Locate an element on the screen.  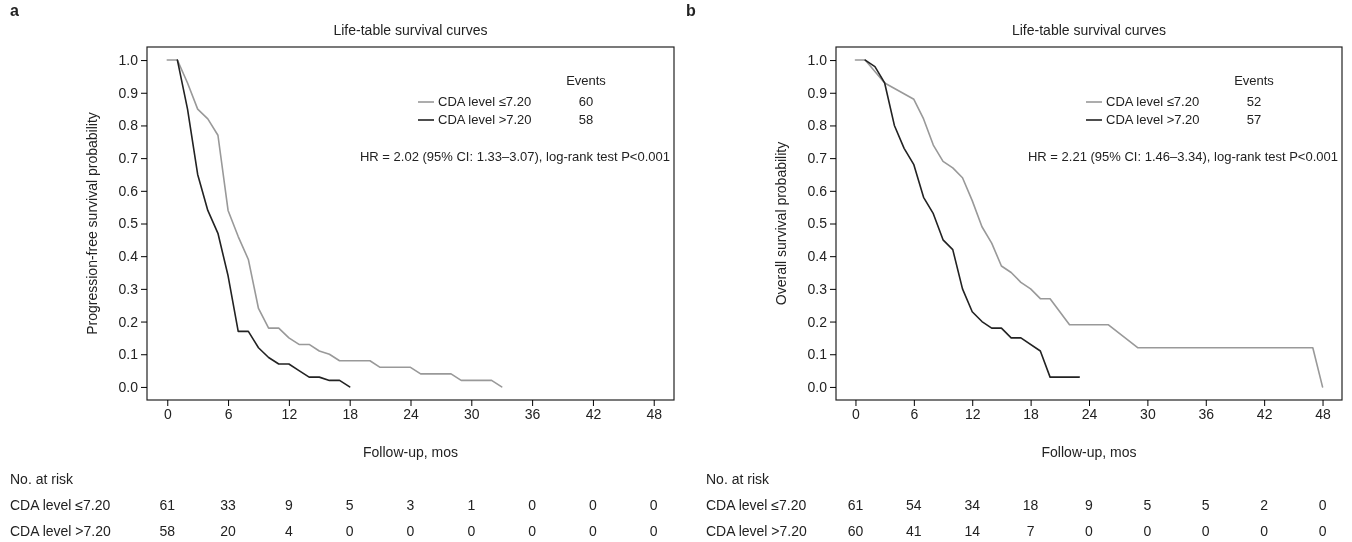
annotation: 60 is located at coordinates (586, 101).